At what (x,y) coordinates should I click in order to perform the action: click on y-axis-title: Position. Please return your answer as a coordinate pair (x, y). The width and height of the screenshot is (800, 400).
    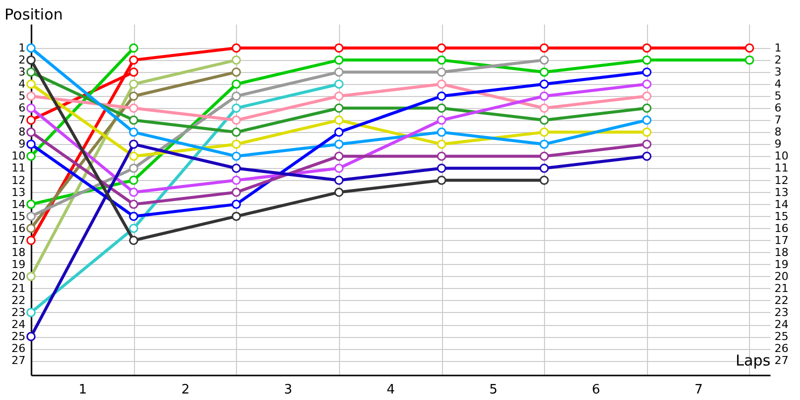
    Looking at the image, I should click on (33, 15).